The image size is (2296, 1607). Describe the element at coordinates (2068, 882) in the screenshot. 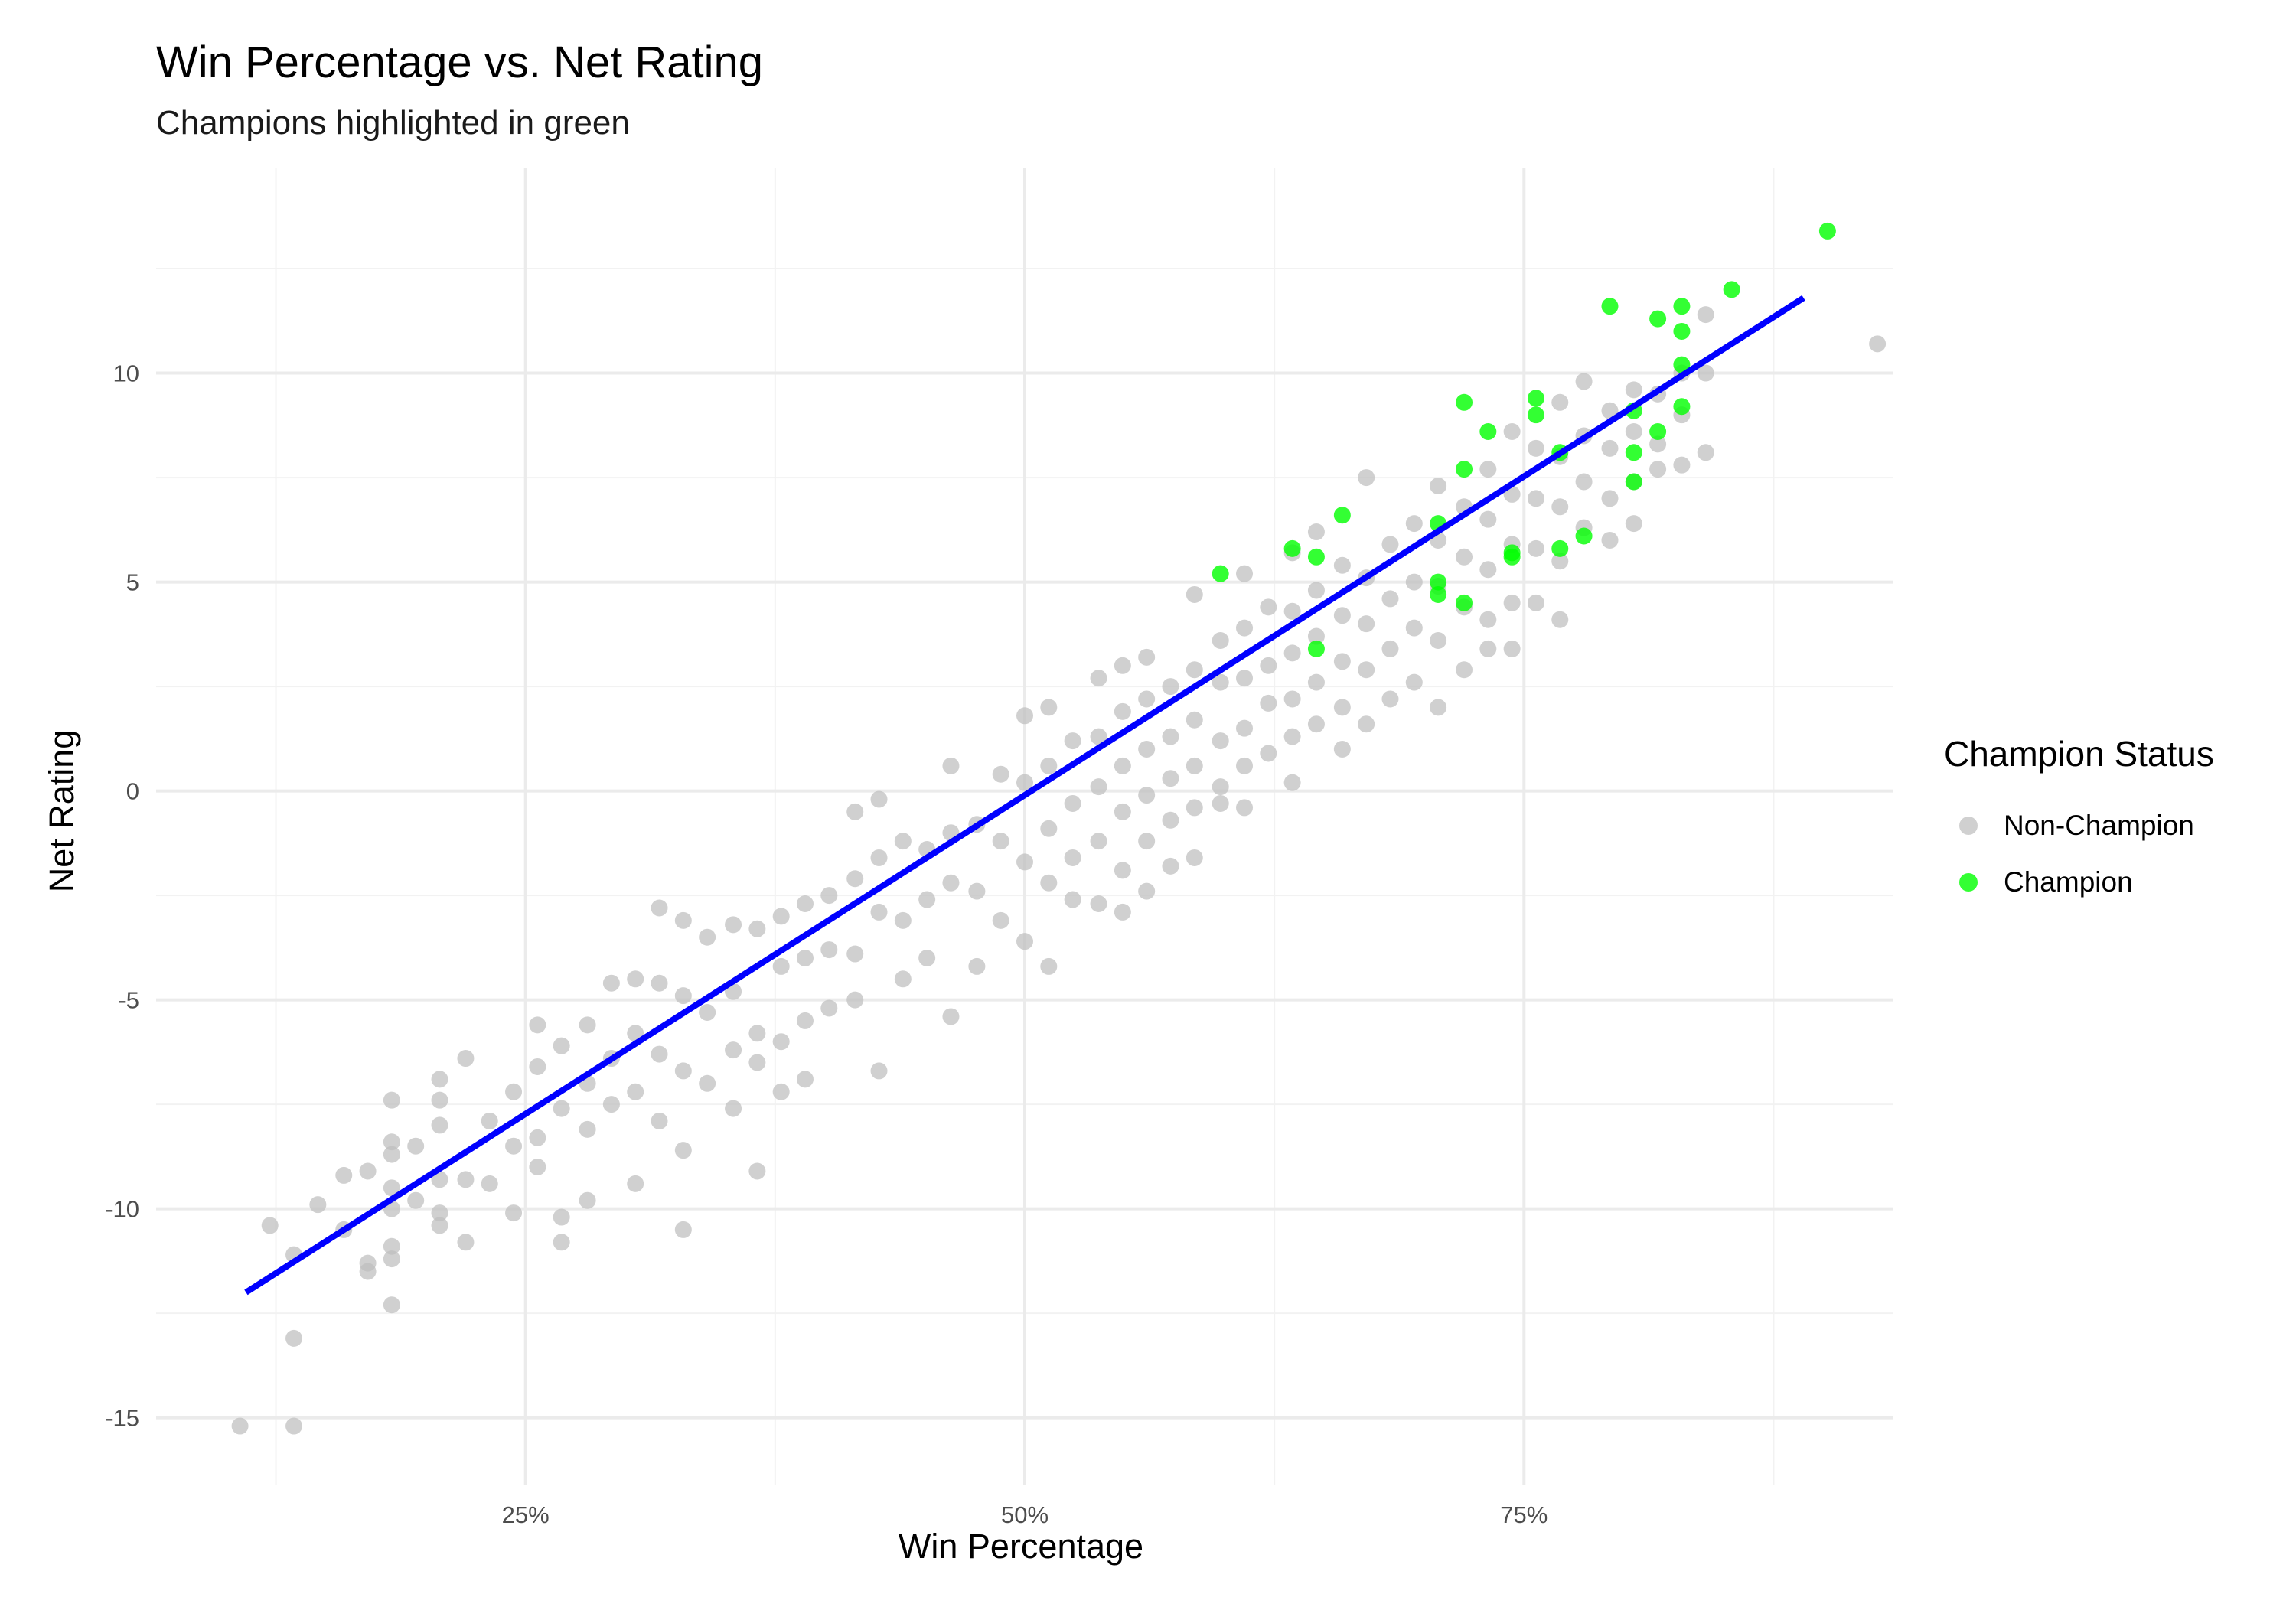

I see `legend-label-champion: Champion` at that location.